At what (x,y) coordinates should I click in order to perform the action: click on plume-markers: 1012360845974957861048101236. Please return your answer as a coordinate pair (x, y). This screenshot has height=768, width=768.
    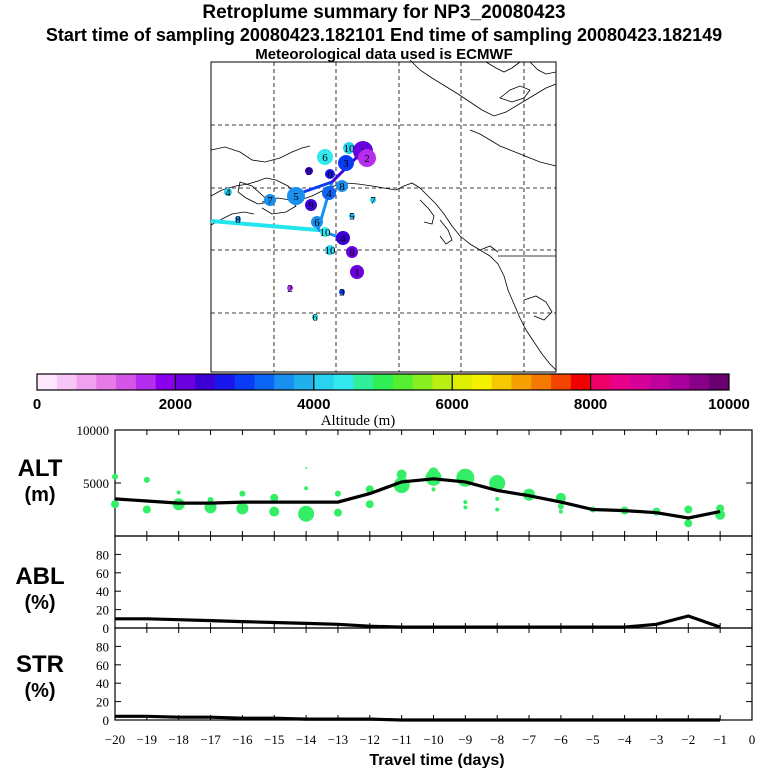
    Looking at the image, I should click on (300, 232).